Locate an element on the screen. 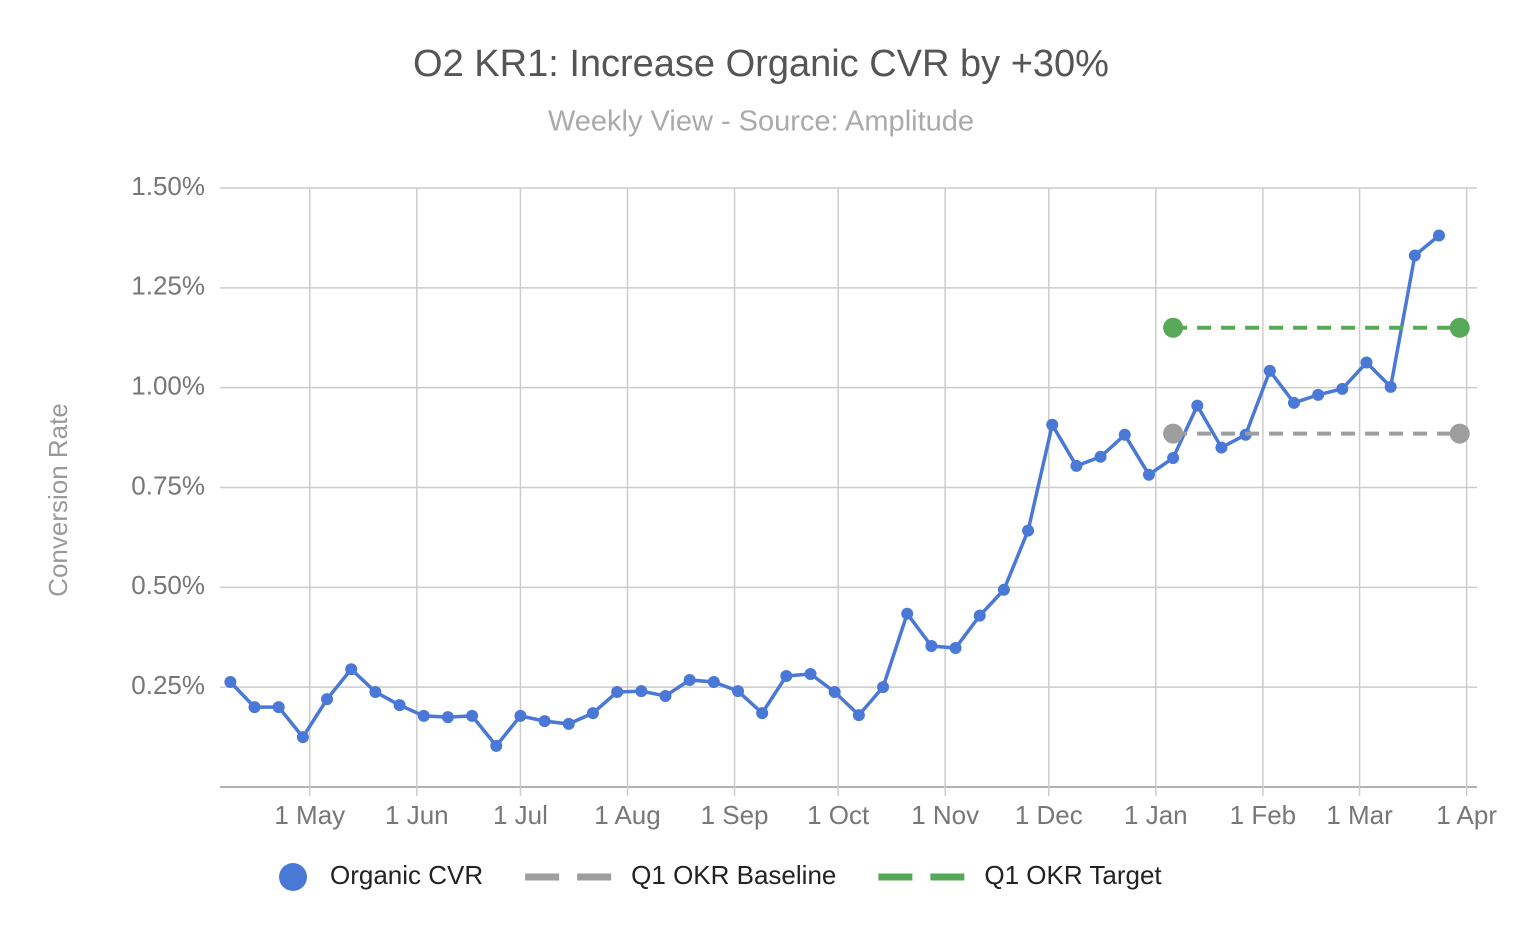 The height and width of the screenshot is (938, 1522). y-axis-title: Conversion Rate is located at coordinates (58, 500).